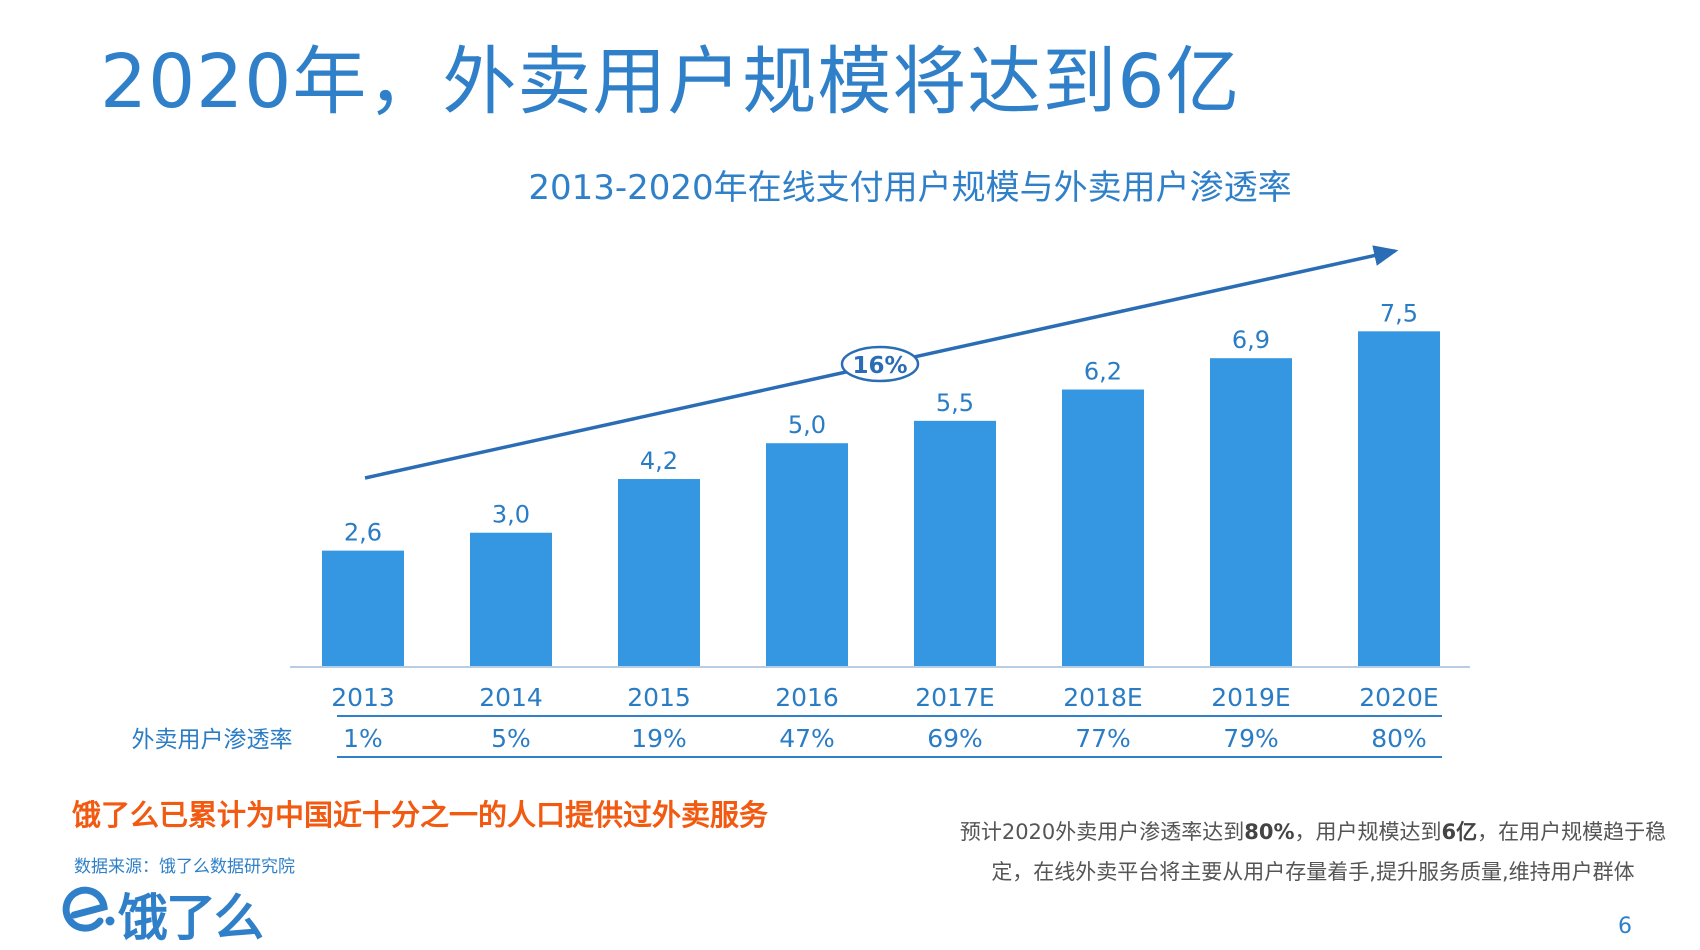 This screenshot has height=950, width=1700. Describe the element at coordinates (955, 543) in the screenshot. I see `bar-2017E` at that location.